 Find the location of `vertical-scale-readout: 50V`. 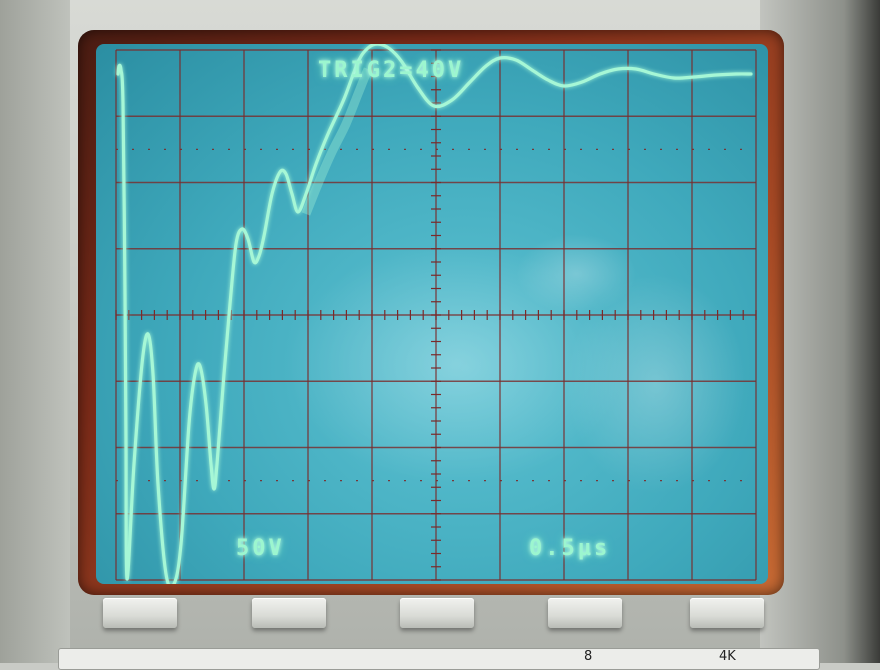

vertical-scale-readout: 50V is located at coordinates (260, 548).